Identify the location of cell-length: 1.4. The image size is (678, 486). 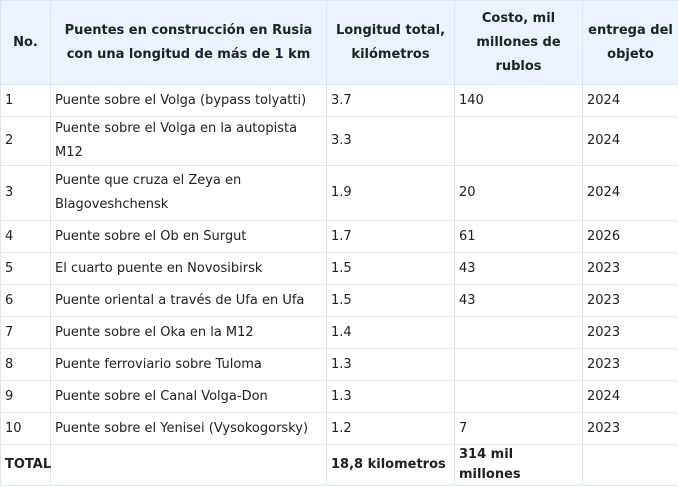
(391, 333).